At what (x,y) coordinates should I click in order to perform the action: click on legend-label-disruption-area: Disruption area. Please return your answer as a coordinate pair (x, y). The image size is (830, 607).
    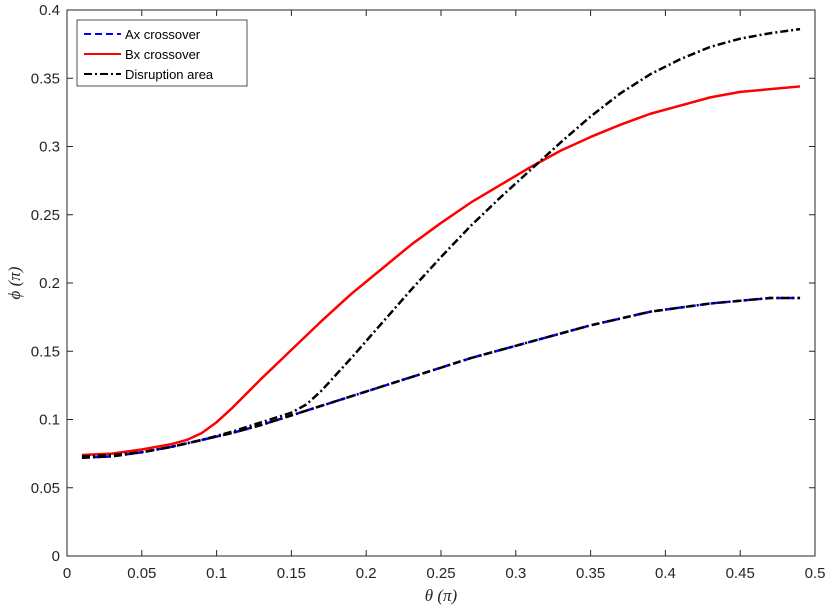
    Looking at the image, I should click on (169, 74).